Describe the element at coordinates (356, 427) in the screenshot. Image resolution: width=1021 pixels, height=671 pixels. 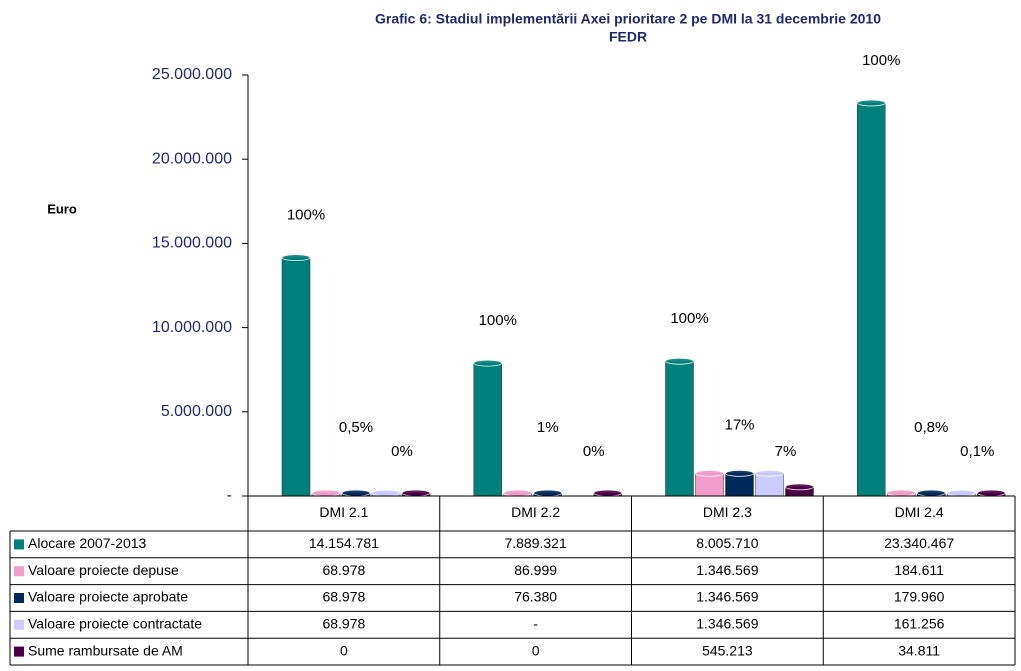
I see `percent-label: 0,5%` at that location.